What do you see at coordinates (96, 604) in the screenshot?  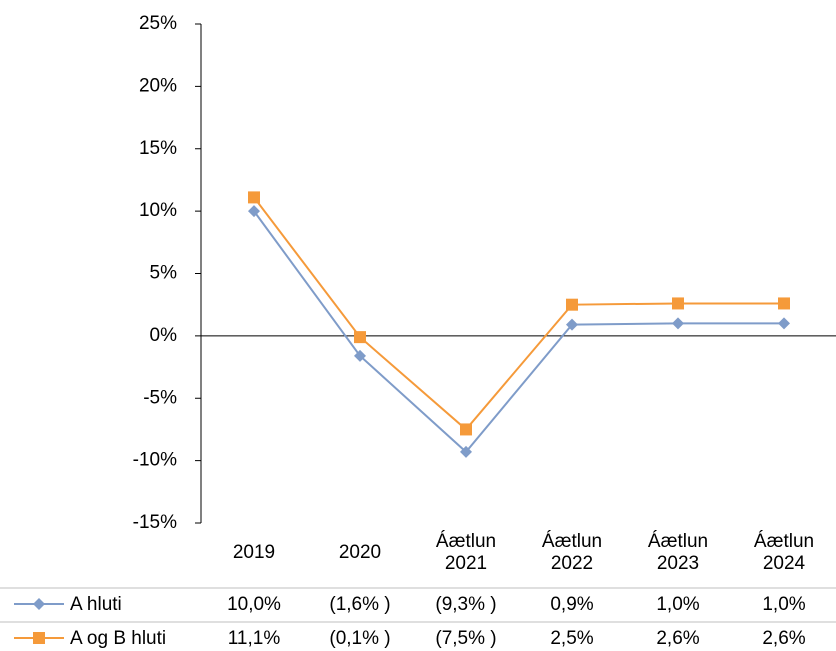 I see `legend-label: A hluti` at bounding box center [96, 604].